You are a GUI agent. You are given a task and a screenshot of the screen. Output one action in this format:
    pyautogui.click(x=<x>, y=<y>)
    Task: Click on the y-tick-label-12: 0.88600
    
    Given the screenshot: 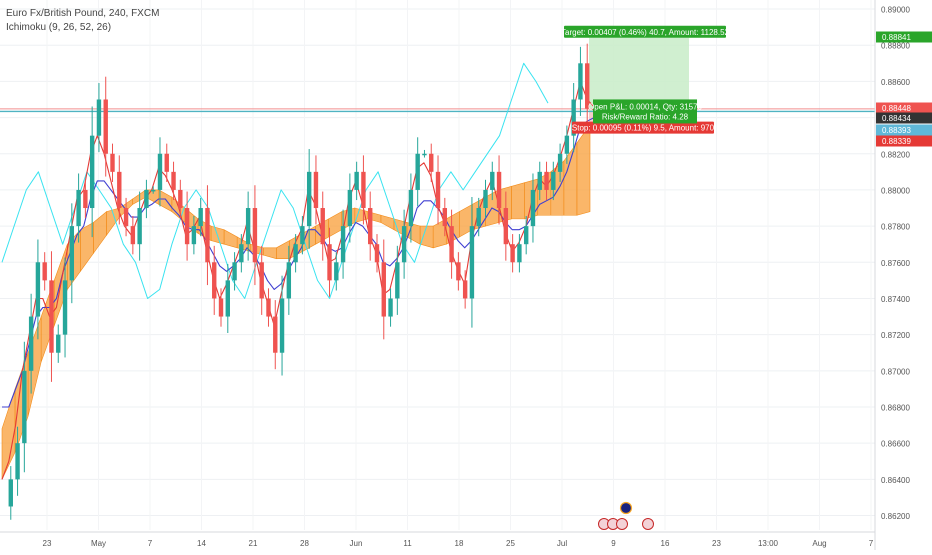 What is the action you would take?
    pyautogui.click(x=895, y=82)
    